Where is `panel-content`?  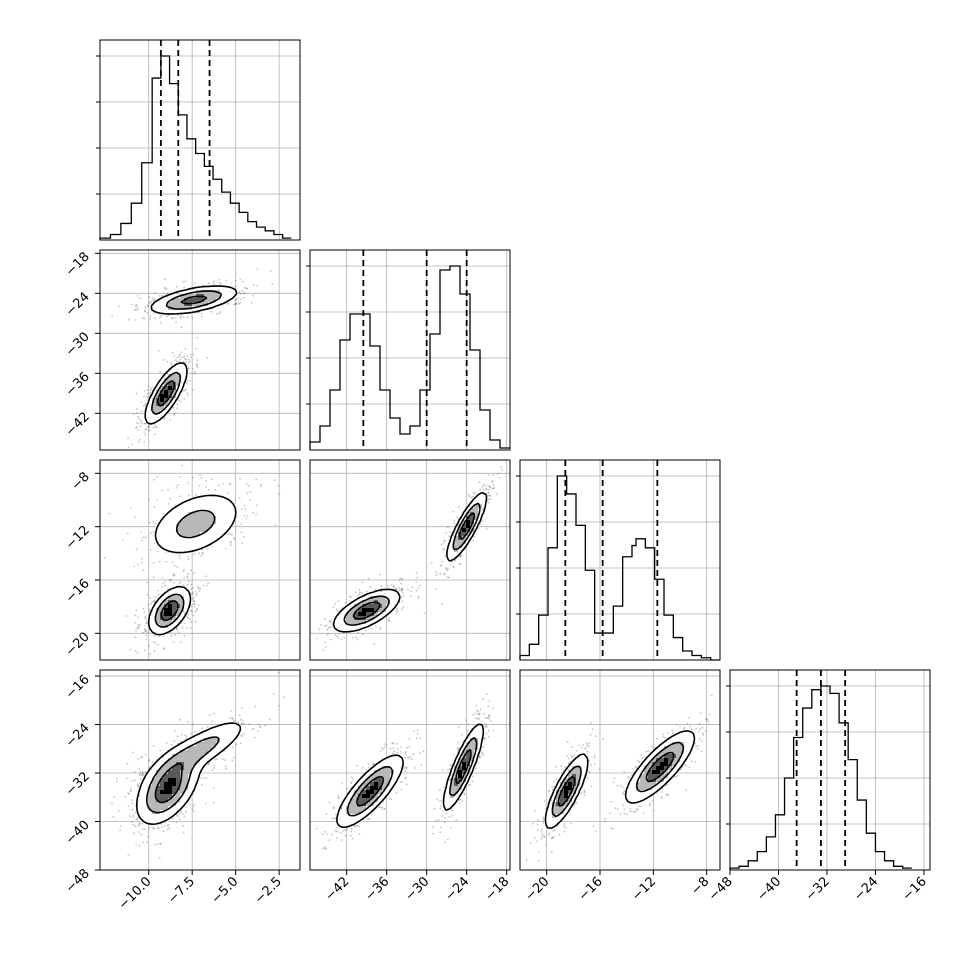
panel-content is located at coordinates (200, 770).